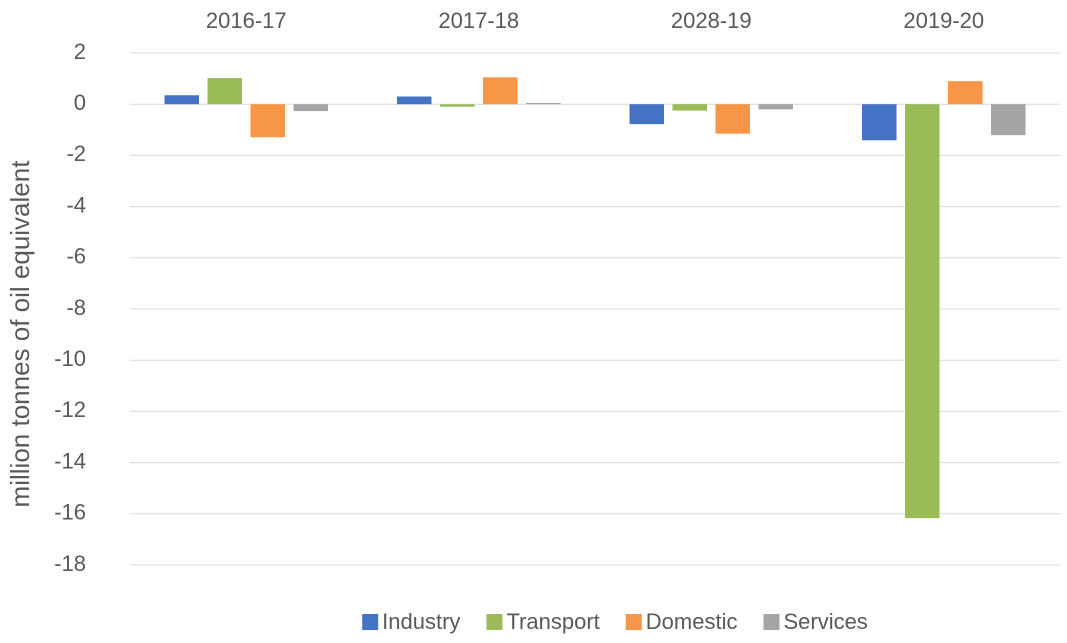 The image size is (1067, 643). What do you see at coordinates (80, 102) in the screenshot?
I see `y-tick-label: 0` at bounding box center [80, 102].